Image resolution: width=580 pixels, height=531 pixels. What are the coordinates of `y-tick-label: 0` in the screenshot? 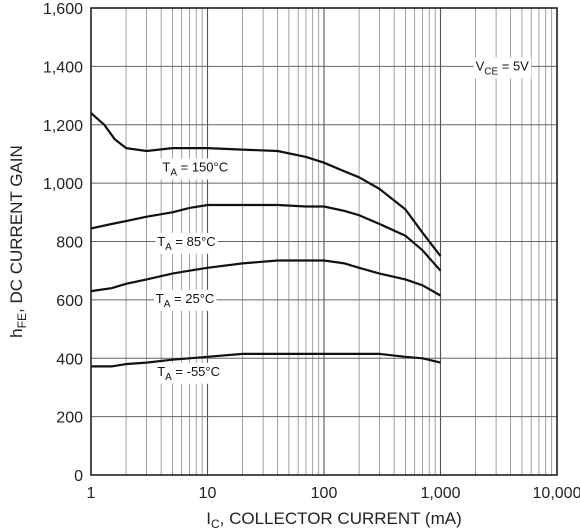 It's located at (78, 476).